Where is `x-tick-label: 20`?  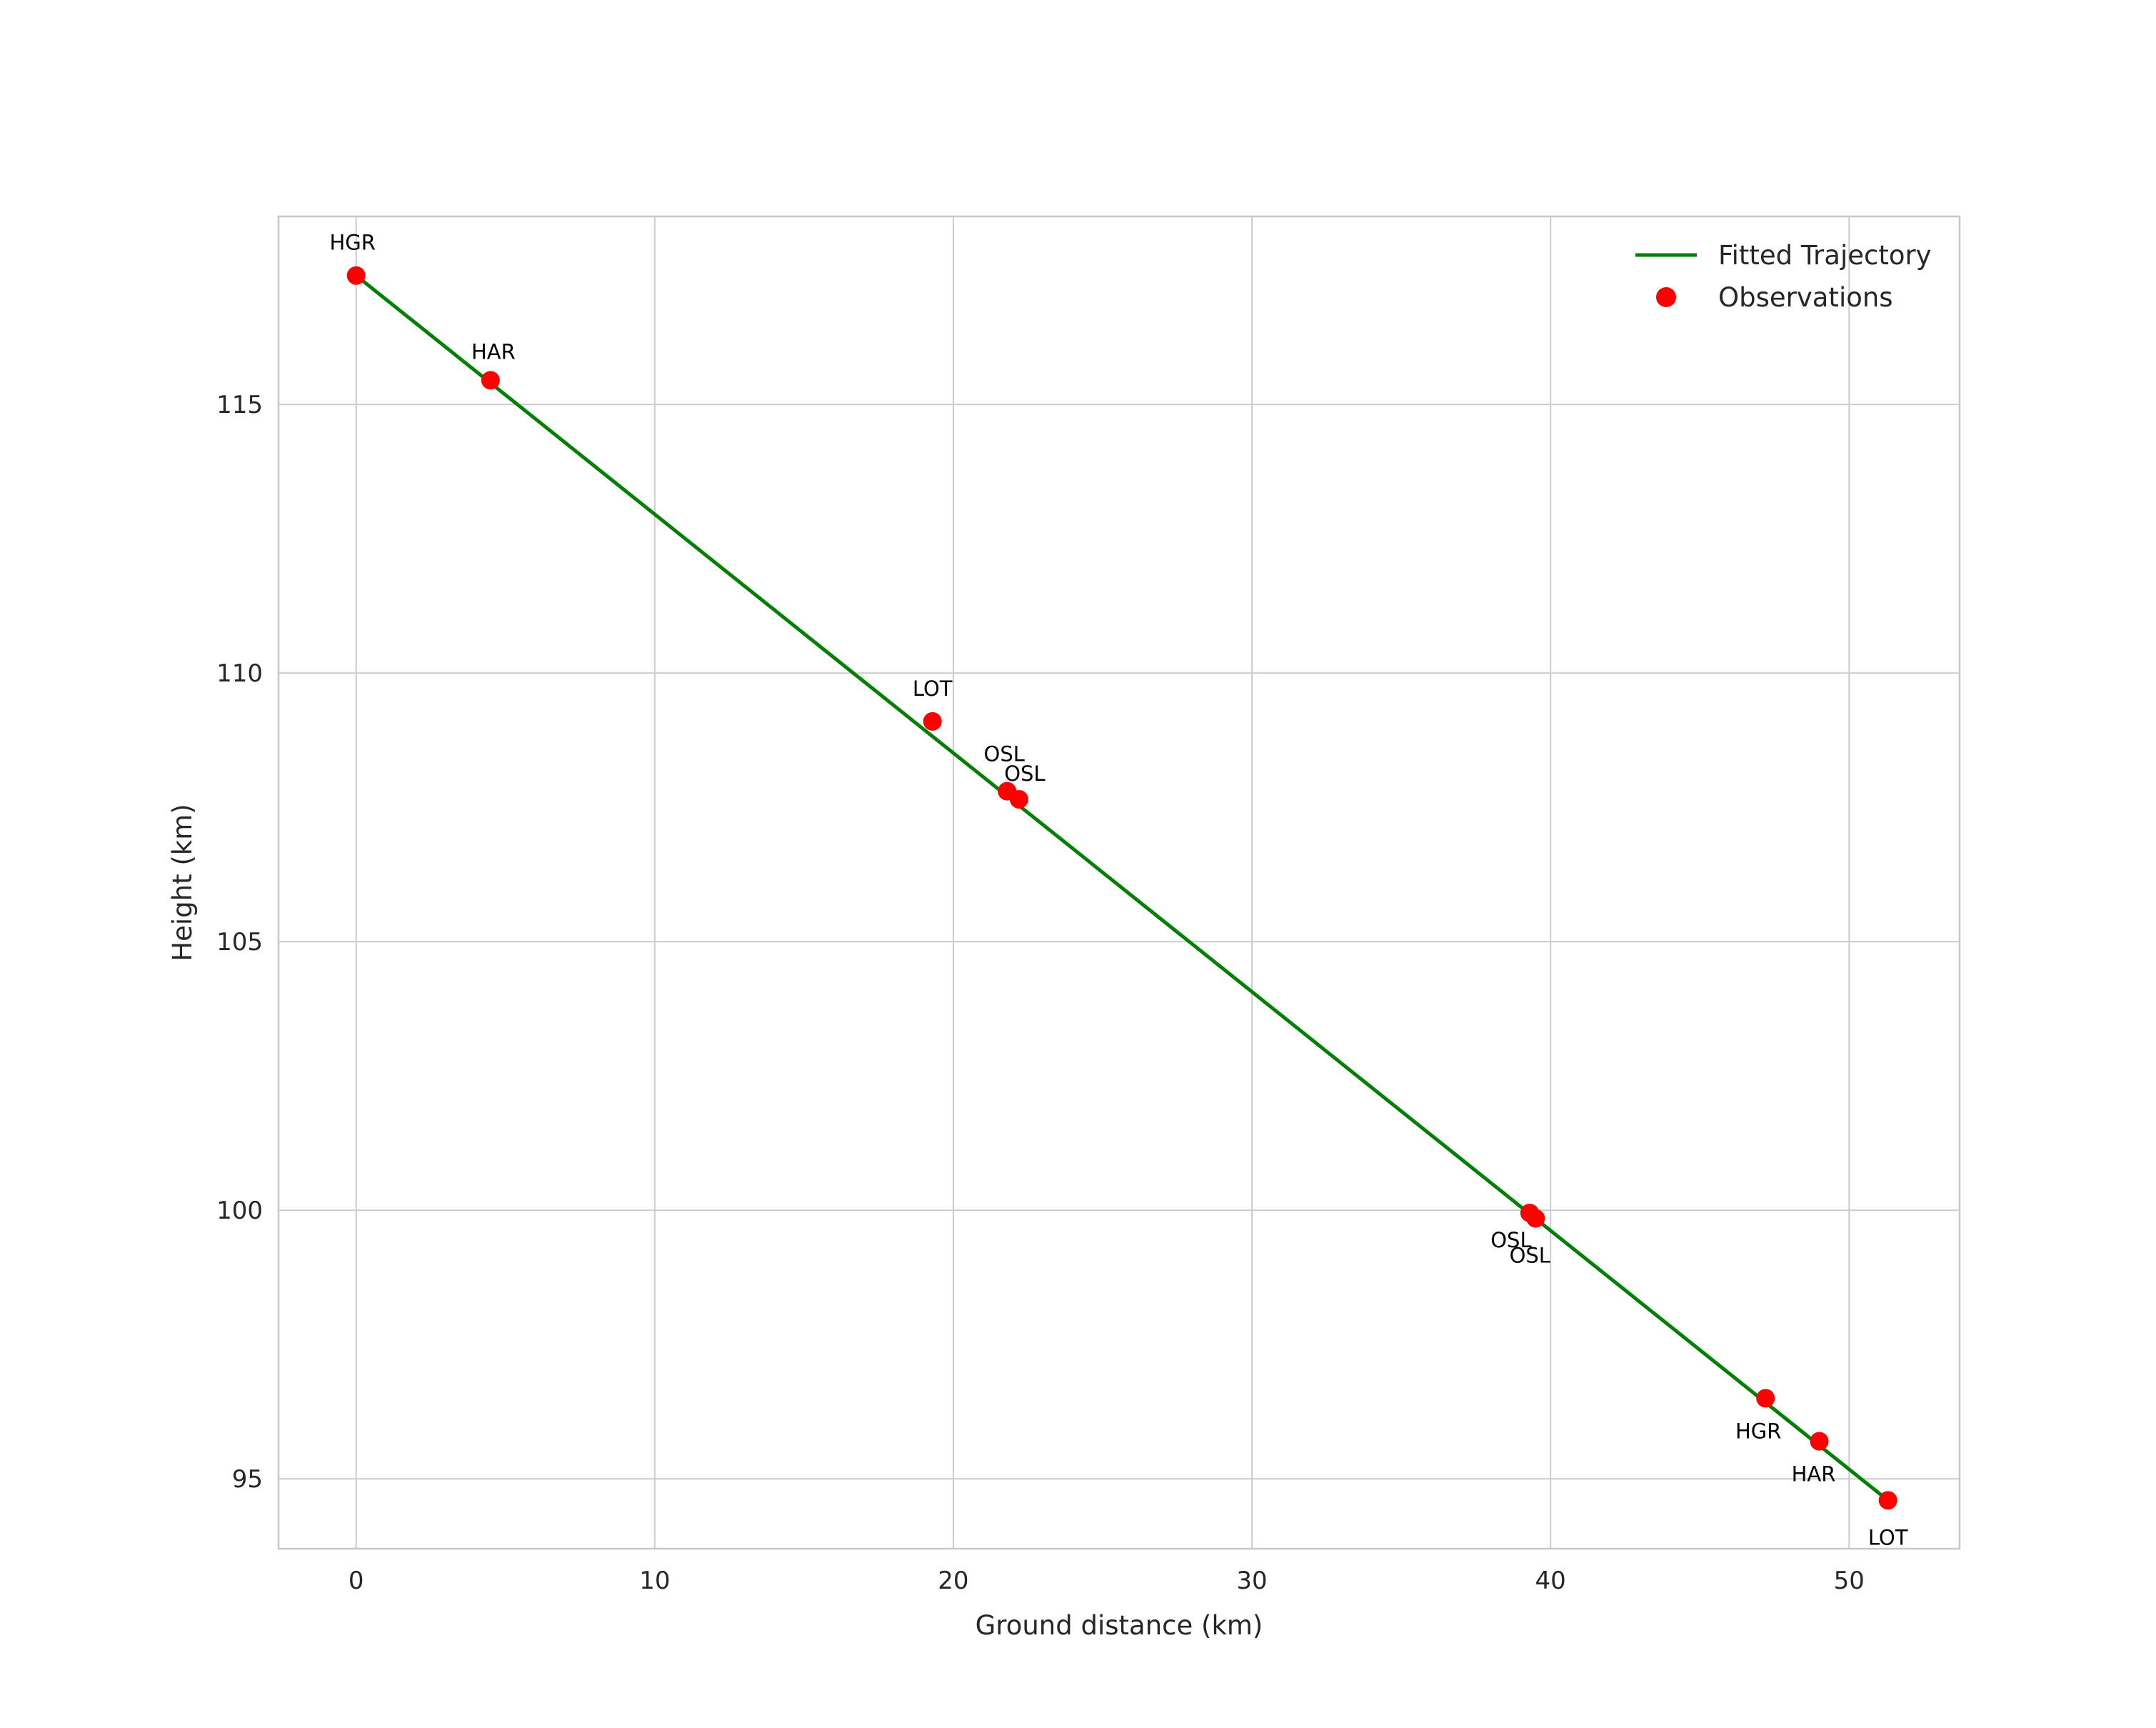 x-tick-label: 20 is located at coordinates (953, 1581).